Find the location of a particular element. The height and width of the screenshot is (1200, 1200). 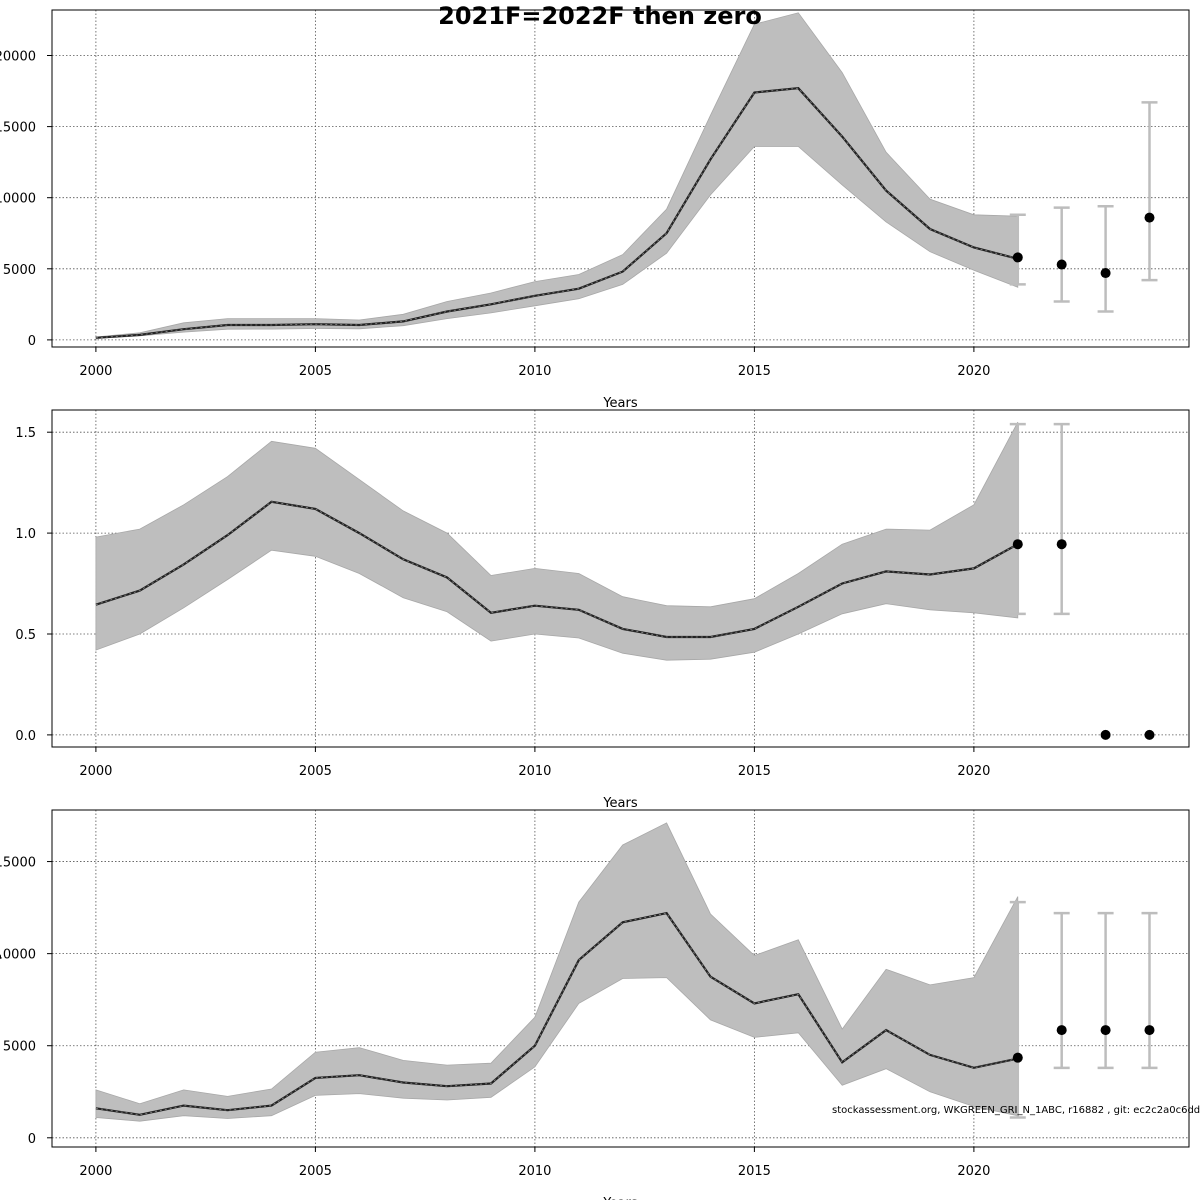

fbar-xtick-label-2015: 2015 is located at coordinates (754, 771).